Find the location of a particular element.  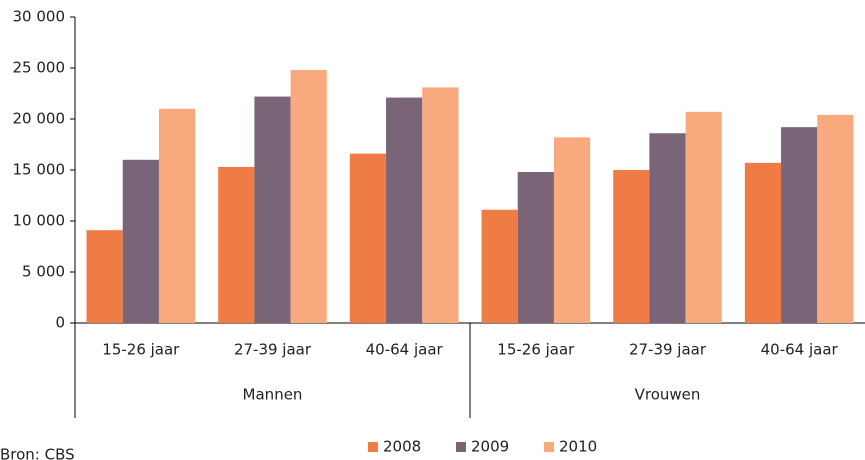

group-label: Vrouwen is located at coordinates (668, 395).